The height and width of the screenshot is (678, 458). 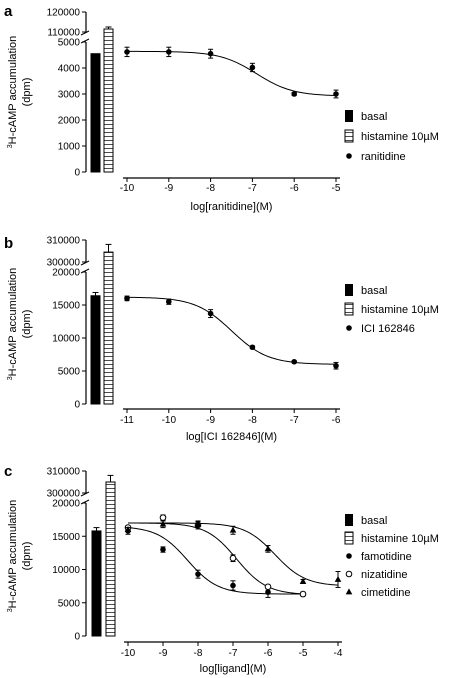 What do you see at coordinates (386, 593) in the screenshot?
I see `legend-label: cimetidine` at bounding box center [386, 593].